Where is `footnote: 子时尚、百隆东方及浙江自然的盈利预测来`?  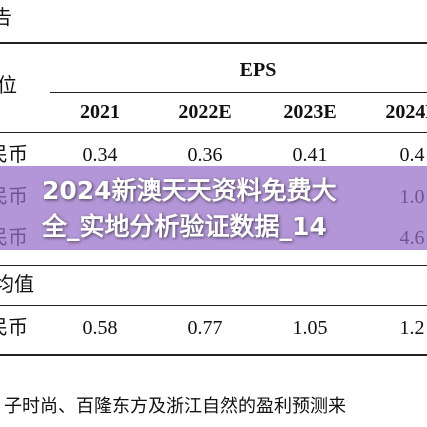
footnote: 子时尚、百隆东方及浙江自然的盈利预测来 is located at coordinates (175, 406).